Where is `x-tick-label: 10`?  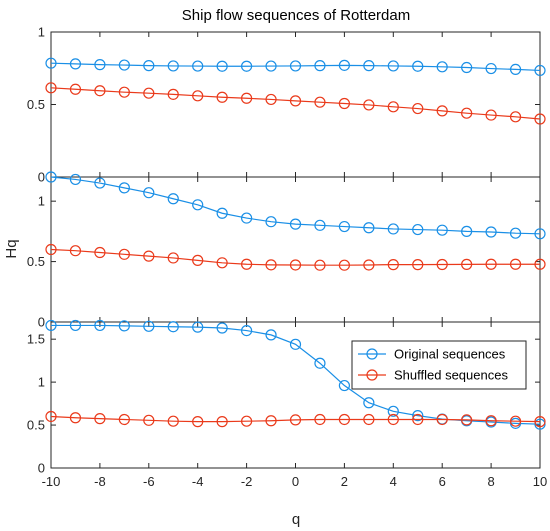
x-tick-label: 10 is located at coordinates (540, 481).